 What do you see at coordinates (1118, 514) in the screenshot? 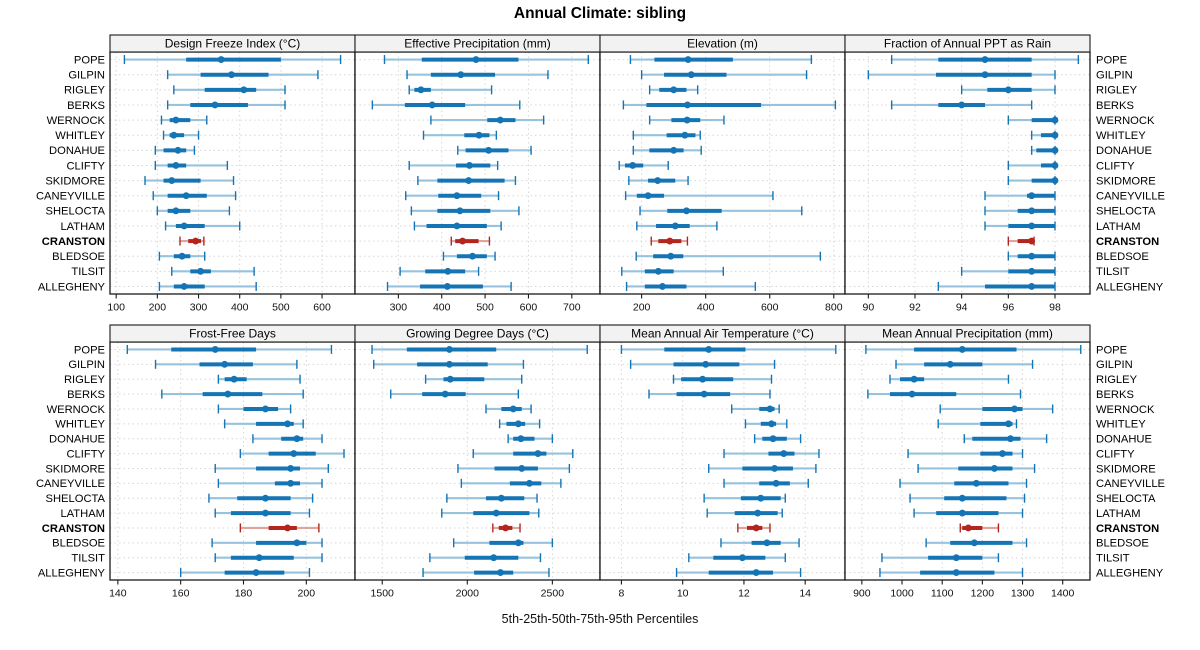
I see `station-label-latham: LATHAM` at bounding box center [1118, 514].